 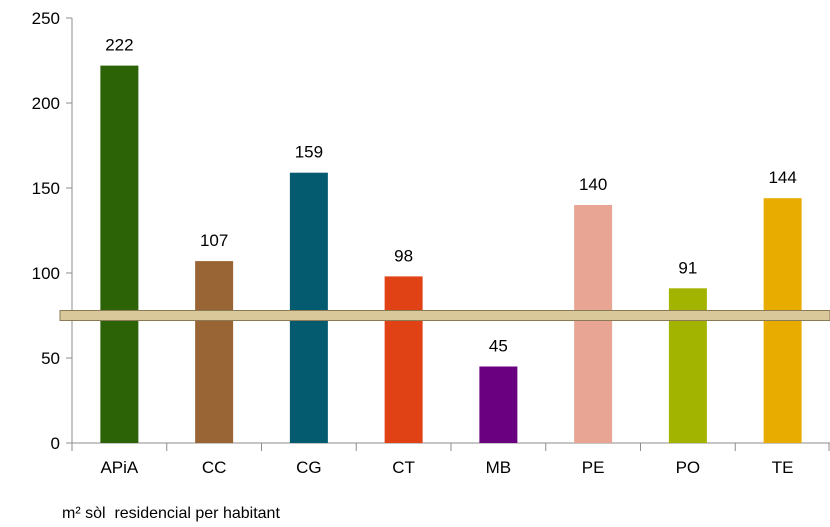 I want to click on y-tick-label: 0, so click(x=55, y=443).